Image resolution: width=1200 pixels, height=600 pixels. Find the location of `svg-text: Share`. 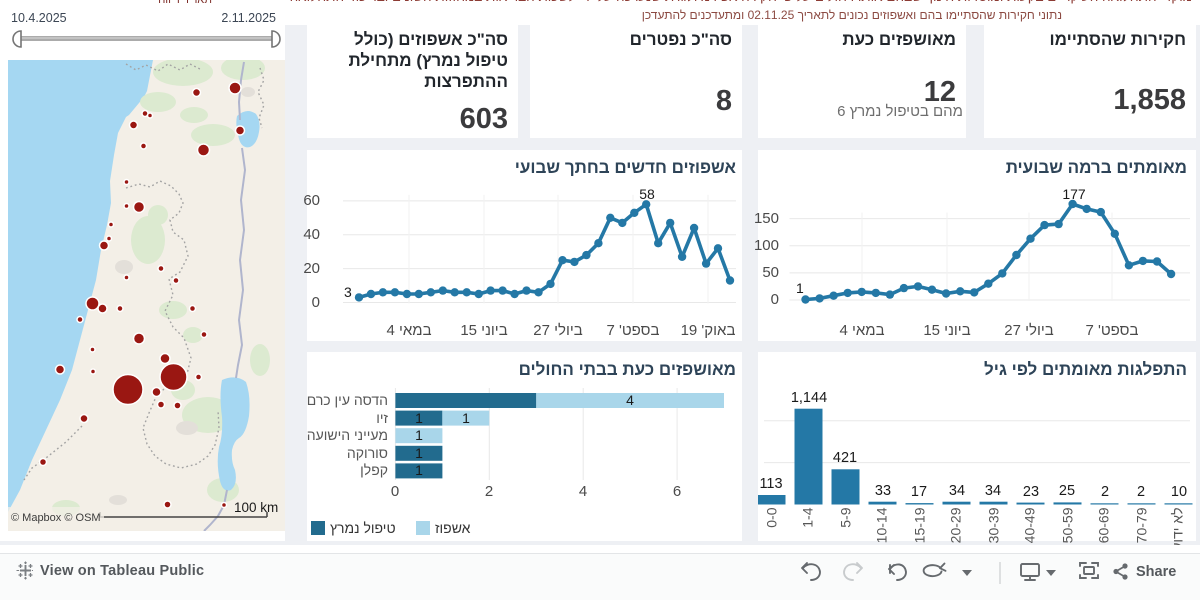

svg-text: Share is located at coordinates (1156, 572).